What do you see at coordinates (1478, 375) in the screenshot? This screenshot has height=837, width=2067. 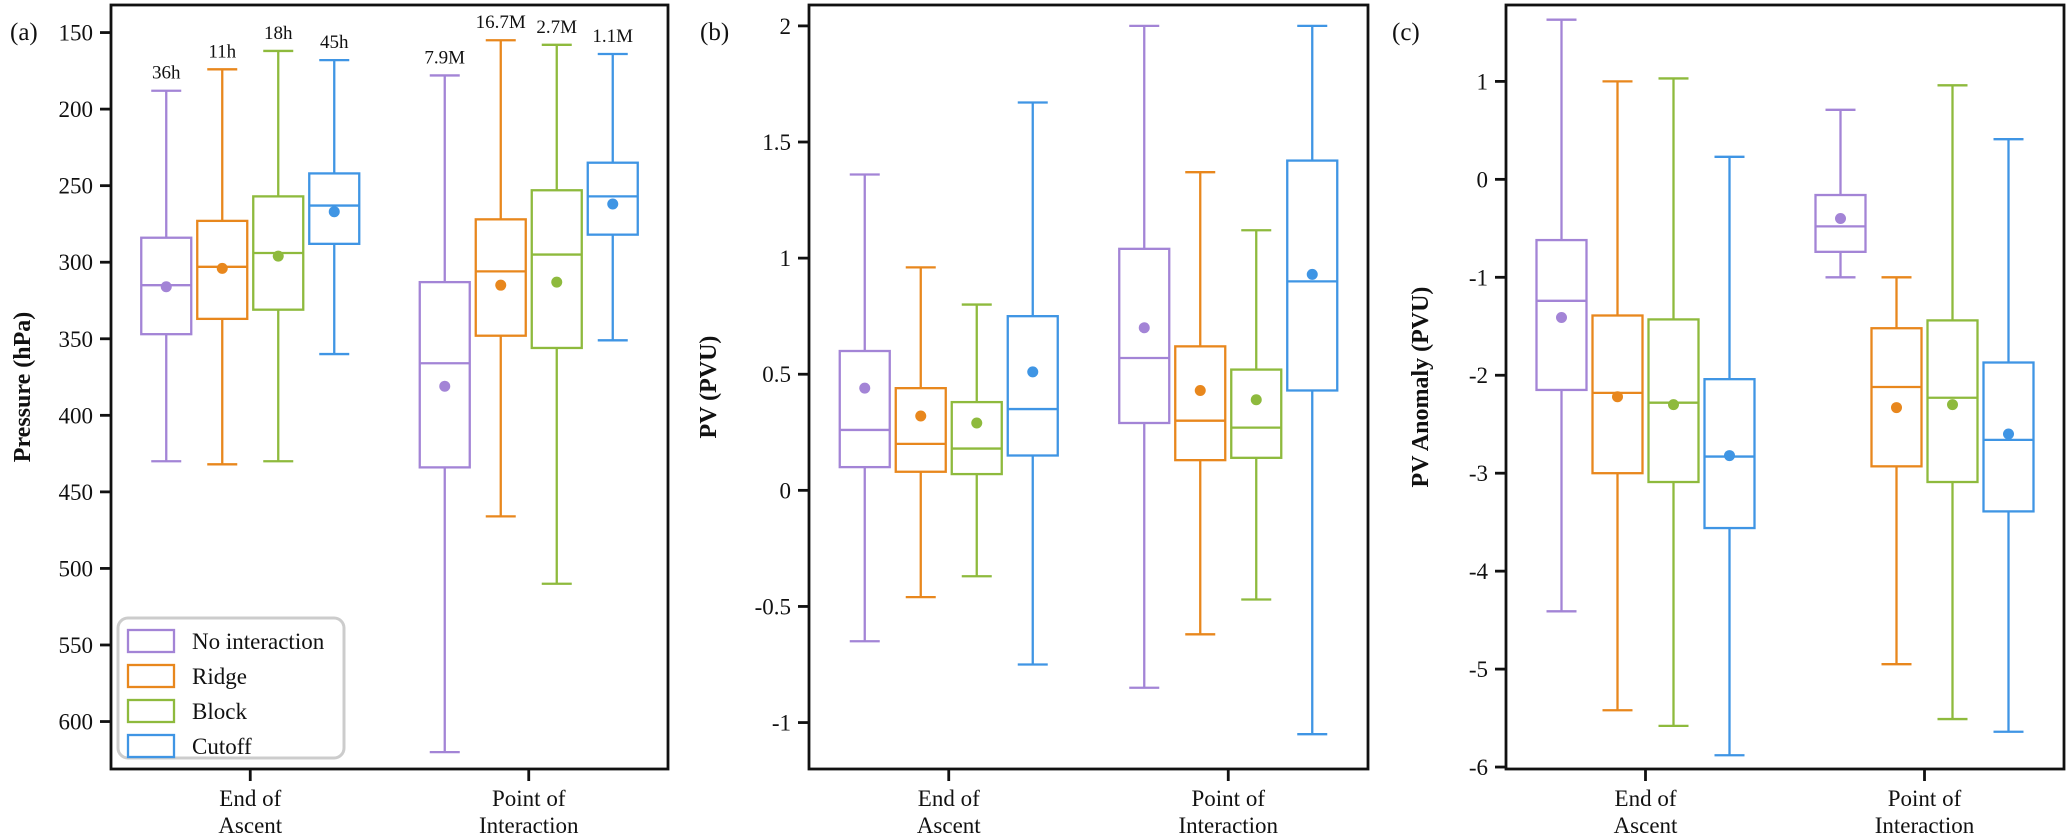 I see `y-tick-label: -2` at bounding box center [1478, 375].